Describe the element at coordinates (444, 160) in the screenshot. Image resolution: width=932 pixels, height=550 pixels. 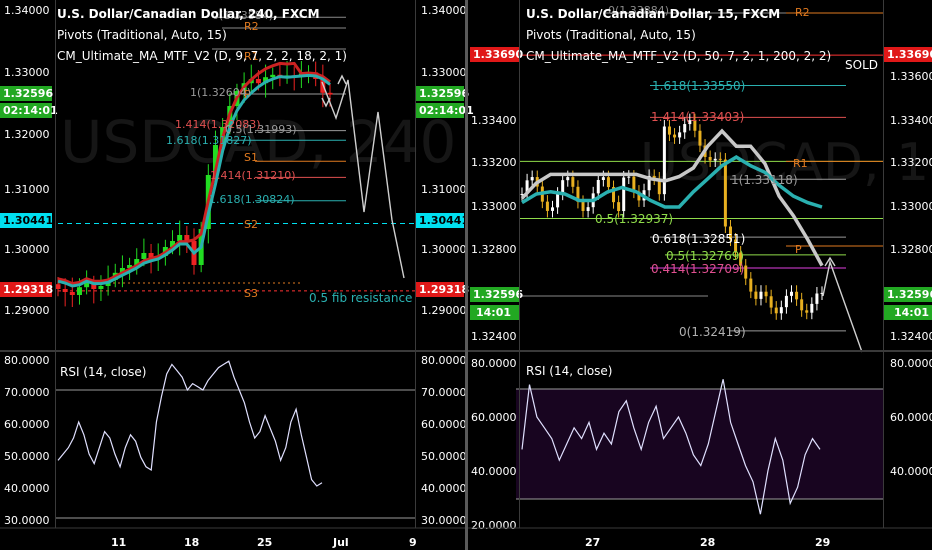
I see `left-price-axis-right: 1.34000 1.33000 1.31000 1.30000 1.29000` at that location.